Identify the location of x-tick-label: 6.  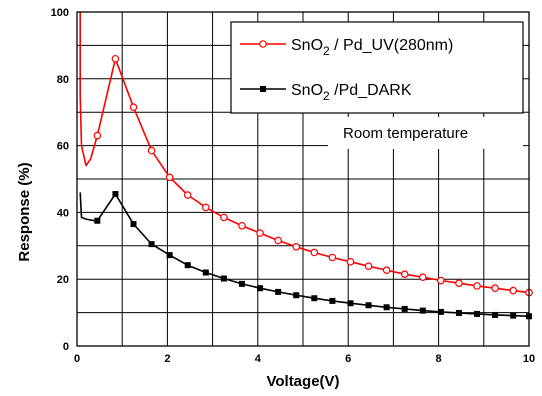
(348, 359).